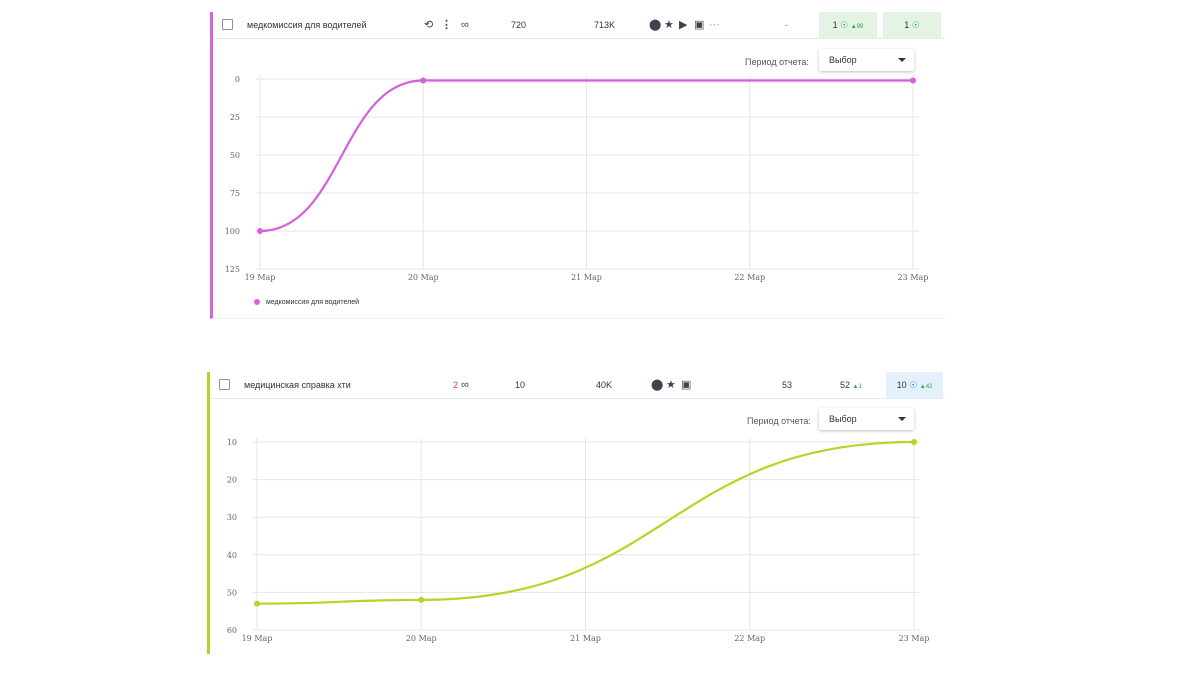 The height and width of the screenshot is (691, 1200). What do you see at coordinates (232, 630) in the screenshot?
I see `y-tick-label: 60` at bounding box center [232, 630].